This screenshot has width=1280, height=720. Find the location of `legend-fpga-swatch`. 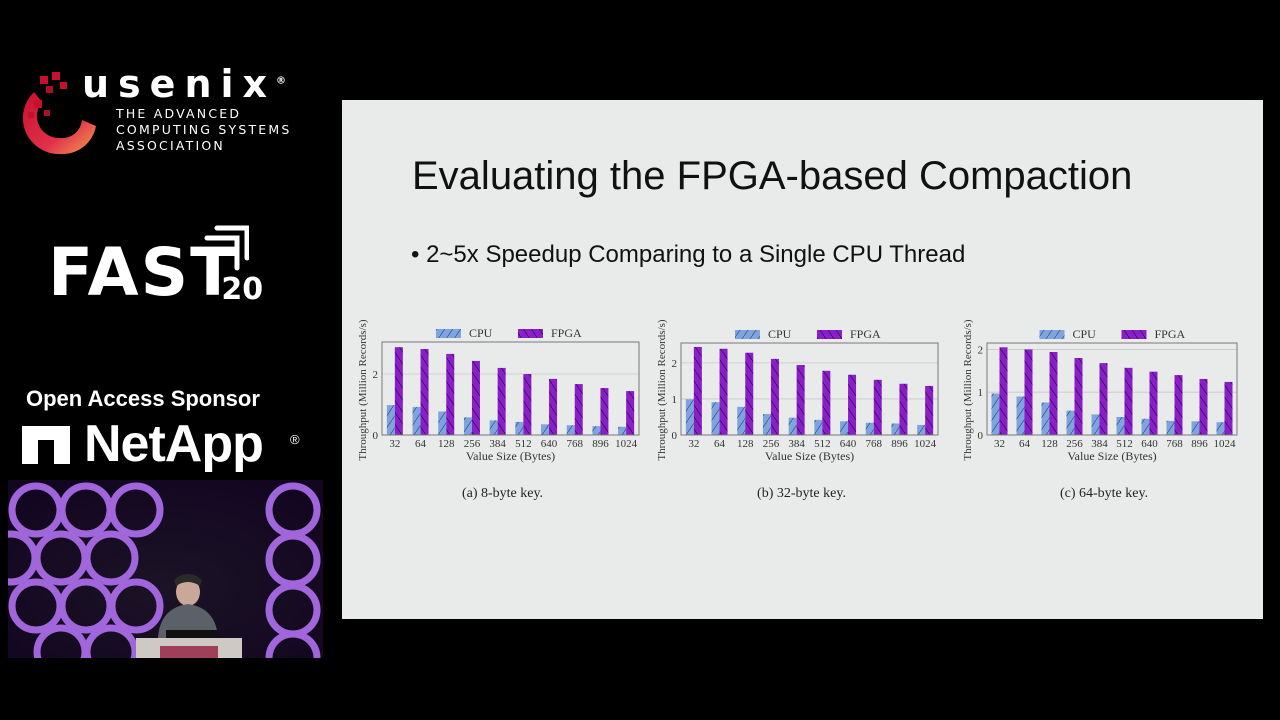

legend-fpga-swatch is located at coordinates (829, 334).